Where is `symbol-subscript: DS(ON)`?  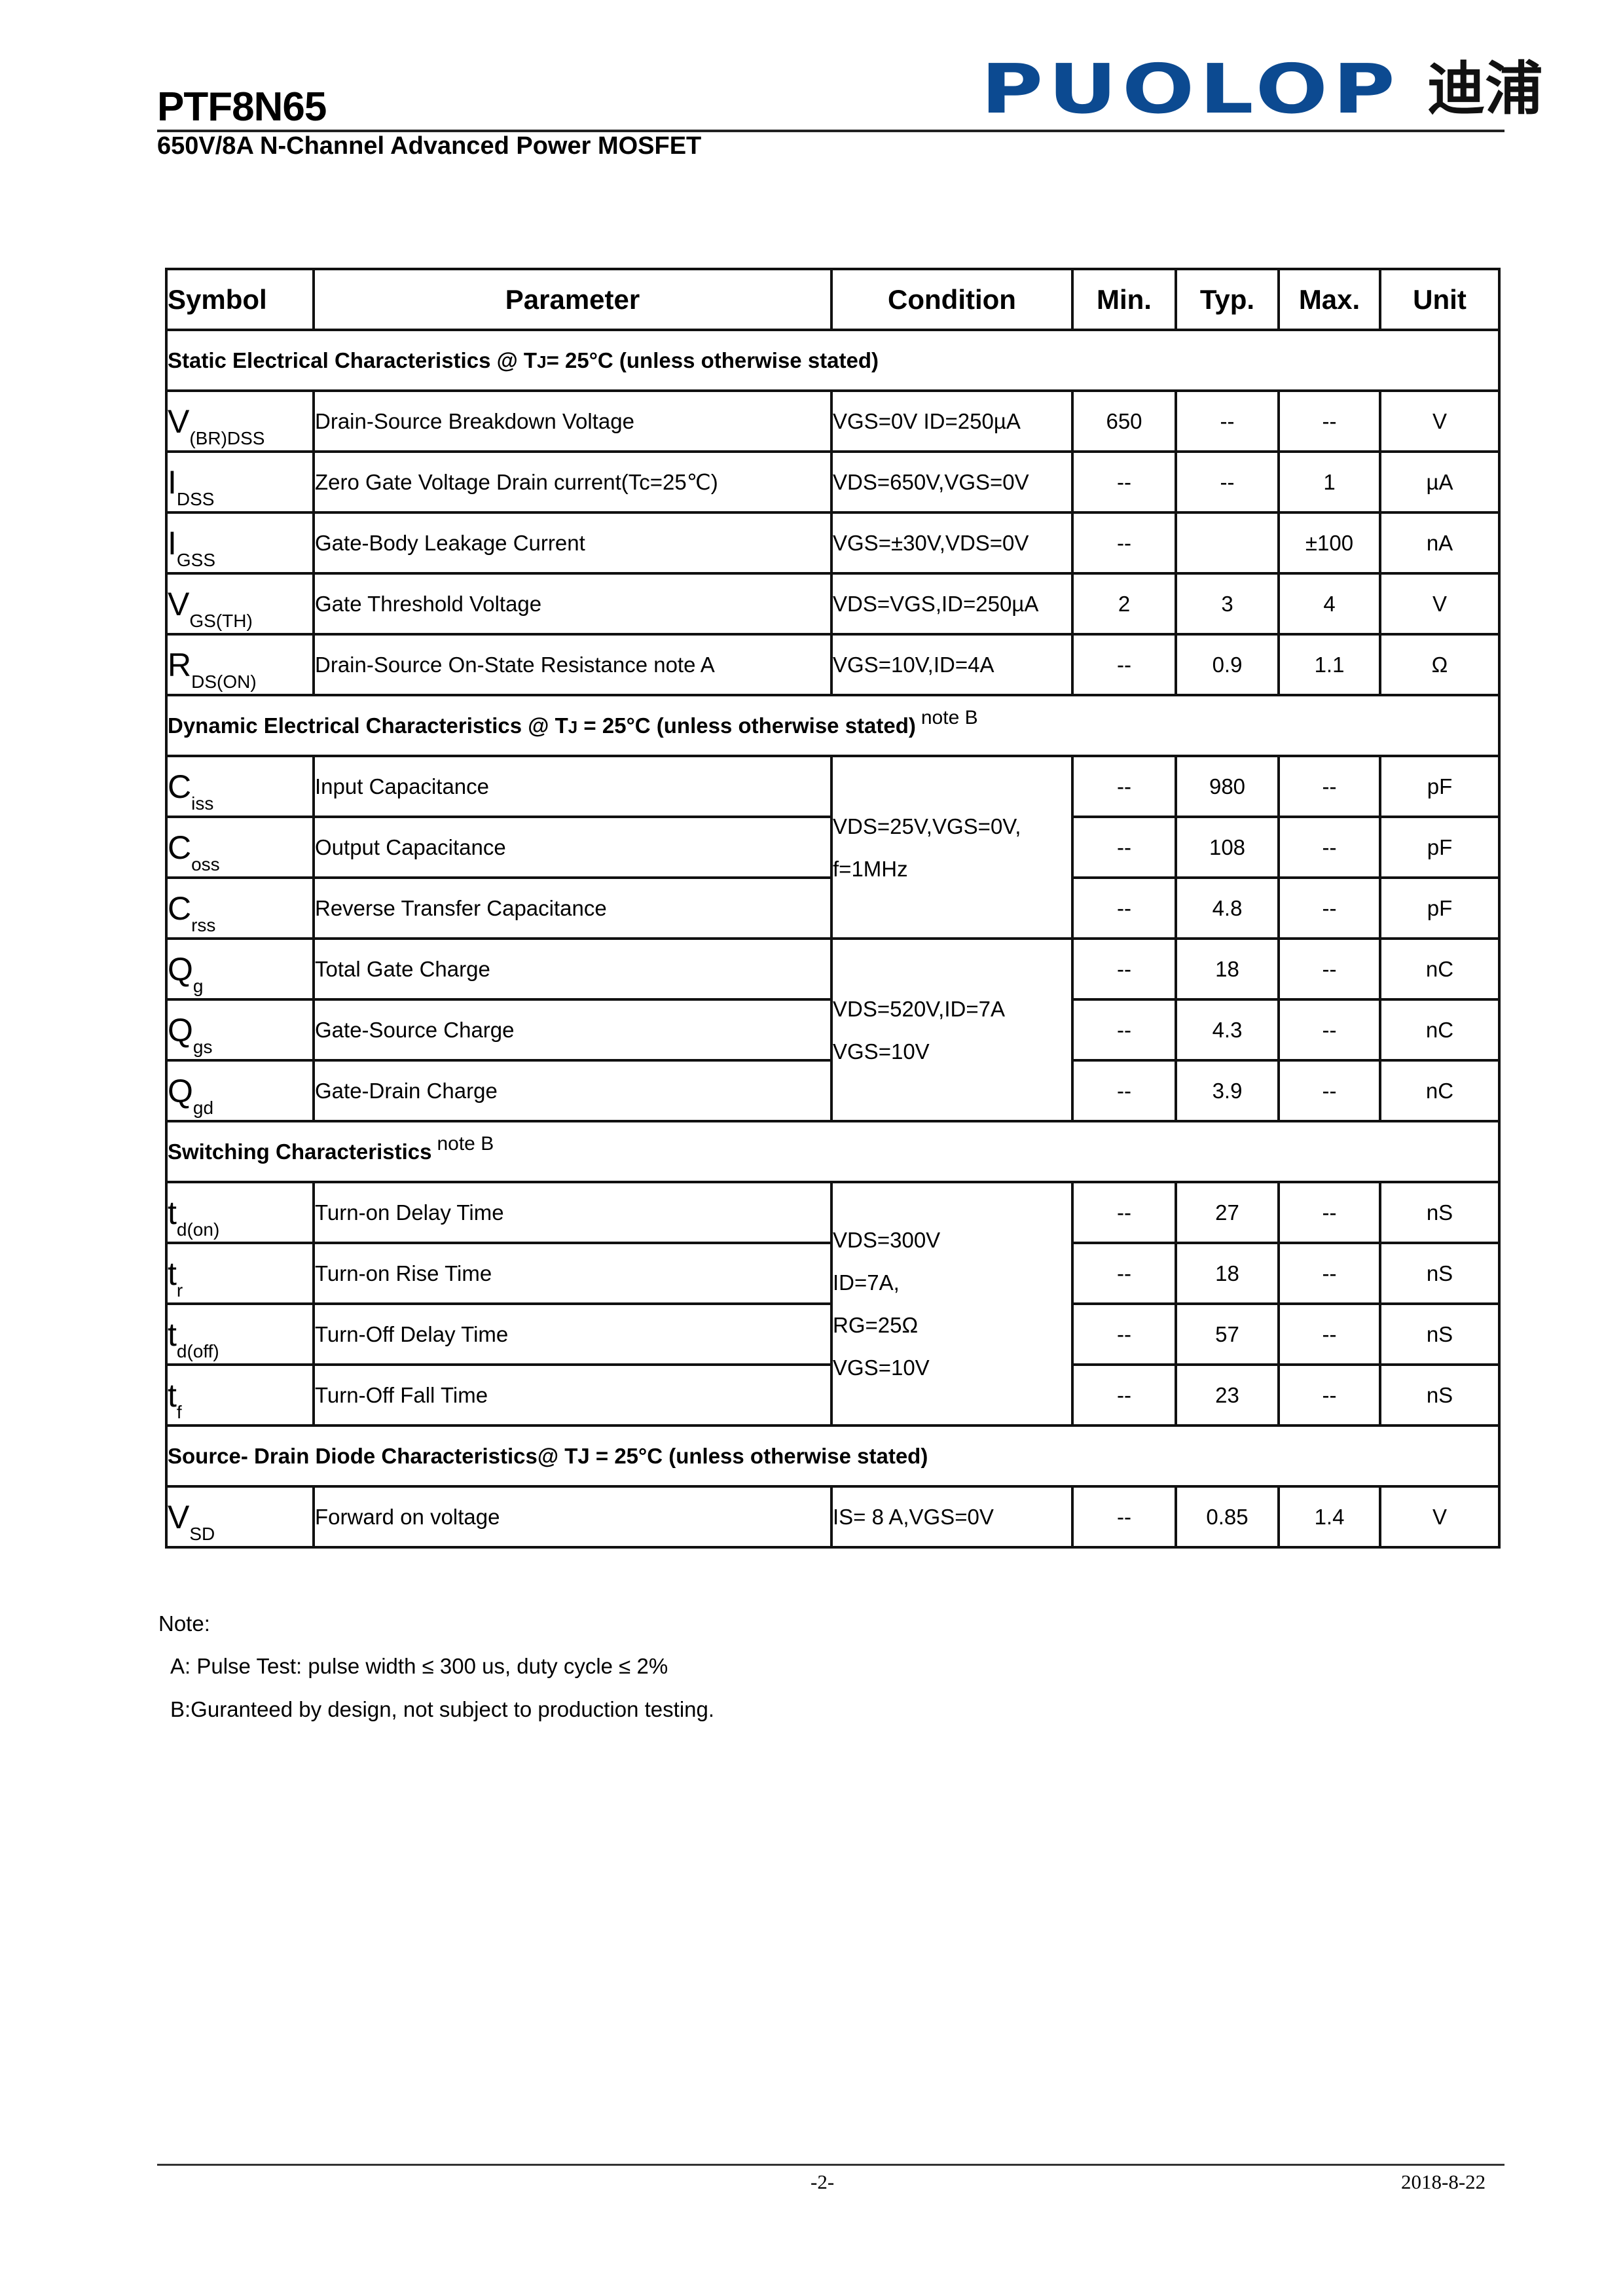 symbol-subscript: DS(ON) is located at coordinates (224, 682).